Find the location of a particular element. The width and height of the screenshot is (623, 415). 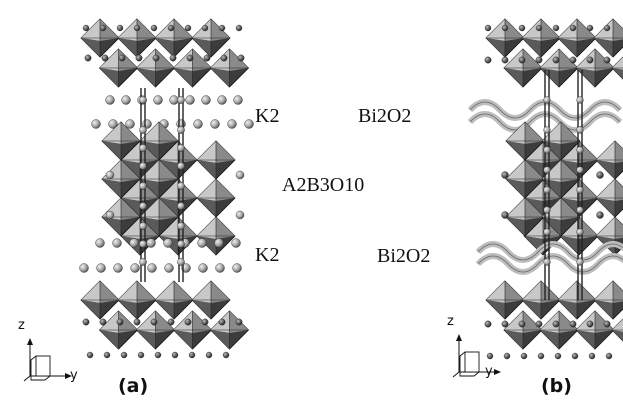

panel-a-axis-triad is located at coordinates (47, 360).